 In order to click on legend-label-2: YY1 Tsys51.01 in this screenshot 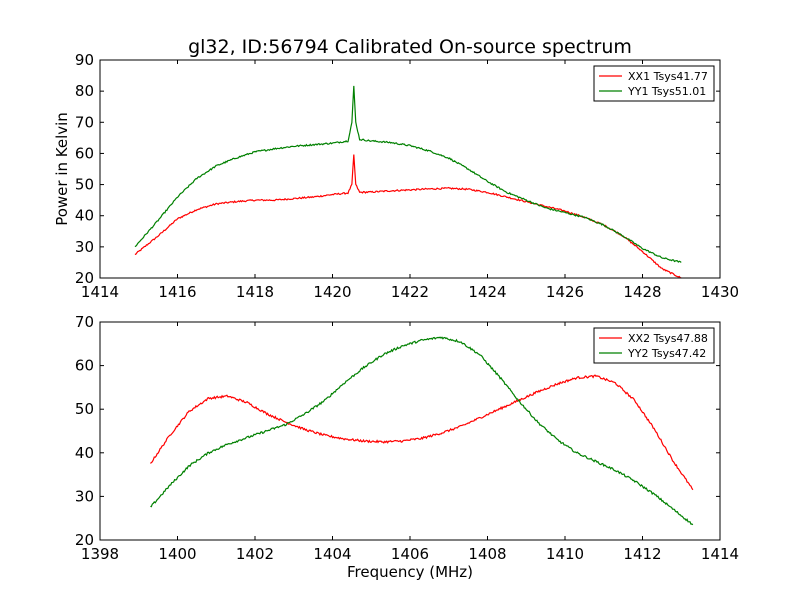, I will do `click(666, 91)`.